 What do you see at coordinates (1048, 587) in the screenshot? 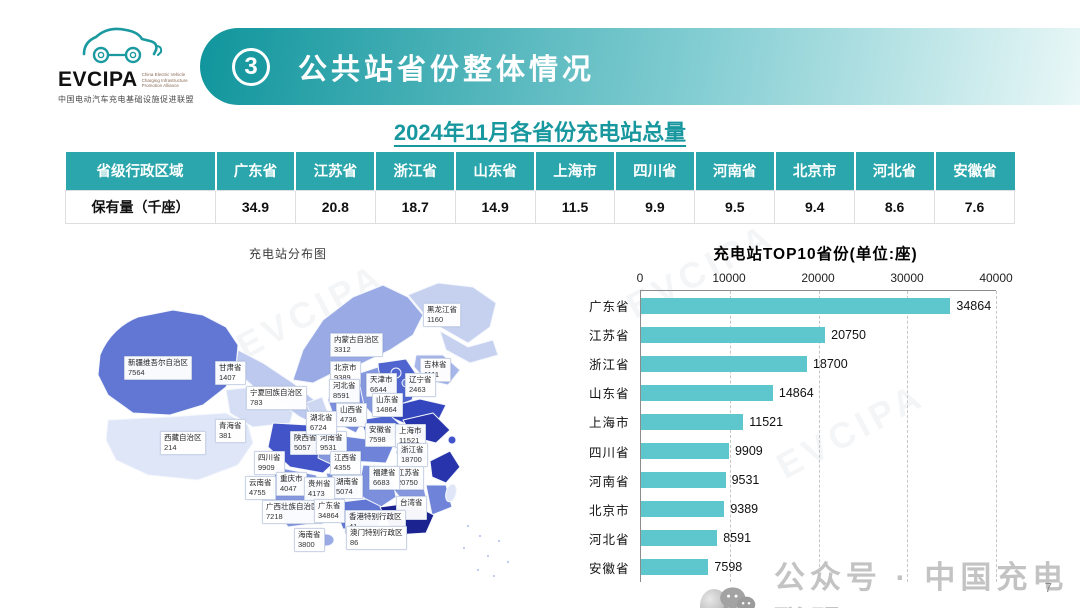
I see `page-number: 7` at bounding box center [1048, 587].